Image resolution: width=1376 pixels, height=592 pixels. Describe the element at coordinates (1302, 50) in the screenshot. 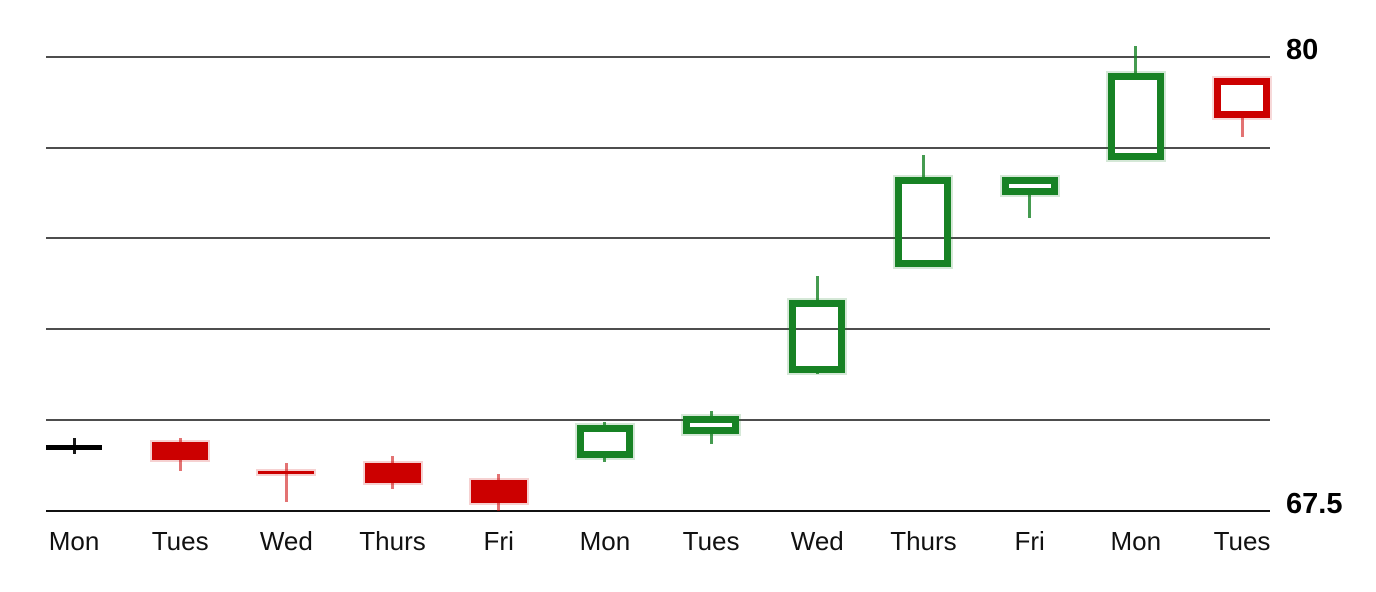

I see `y-axis-label-max: 80` at that location.